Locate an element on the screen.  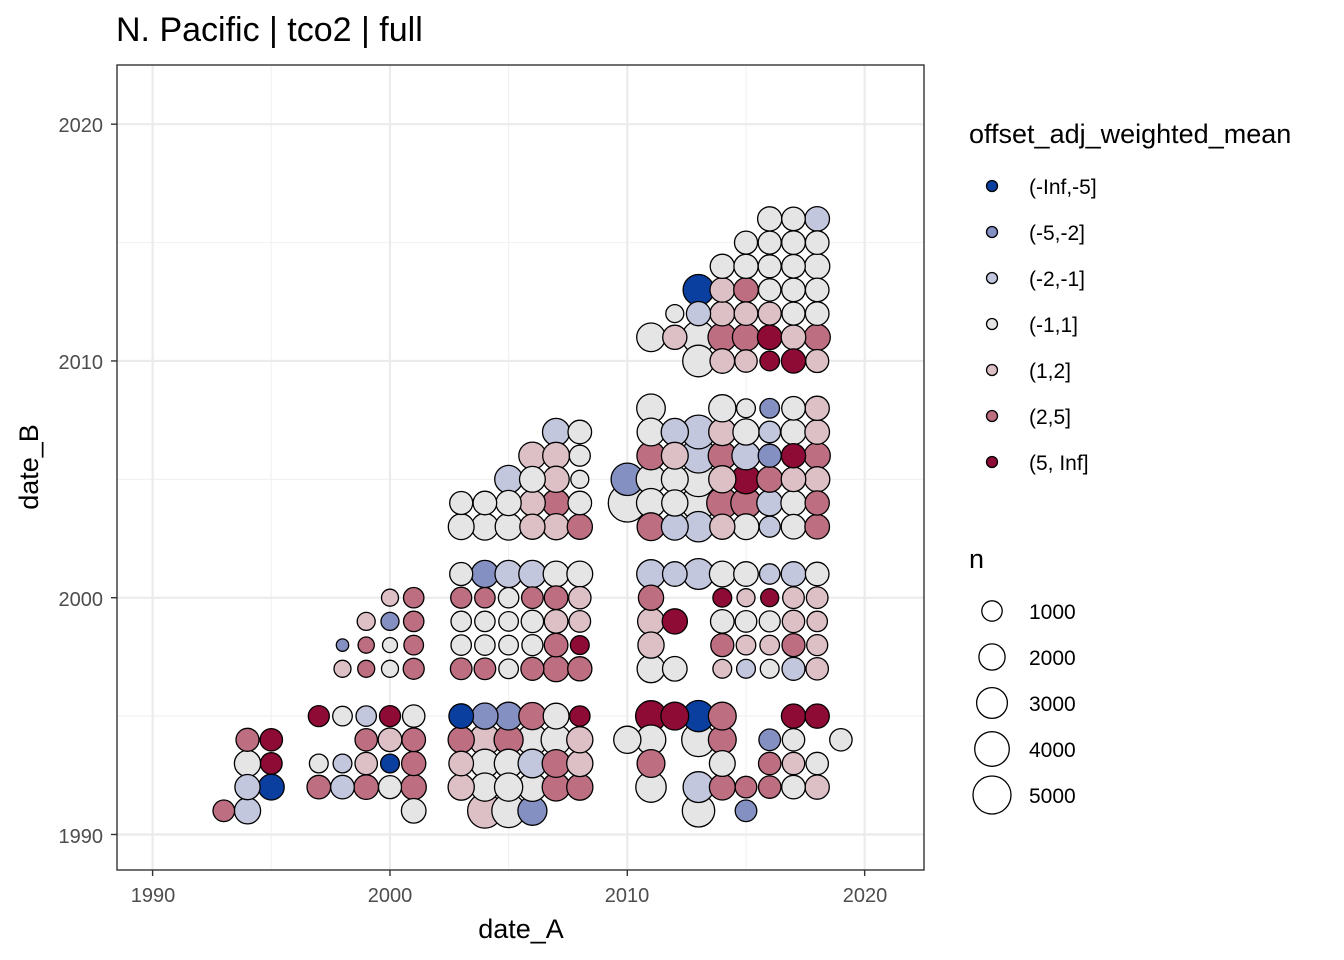
y-tick-marks is located at coordinates (114, 479).